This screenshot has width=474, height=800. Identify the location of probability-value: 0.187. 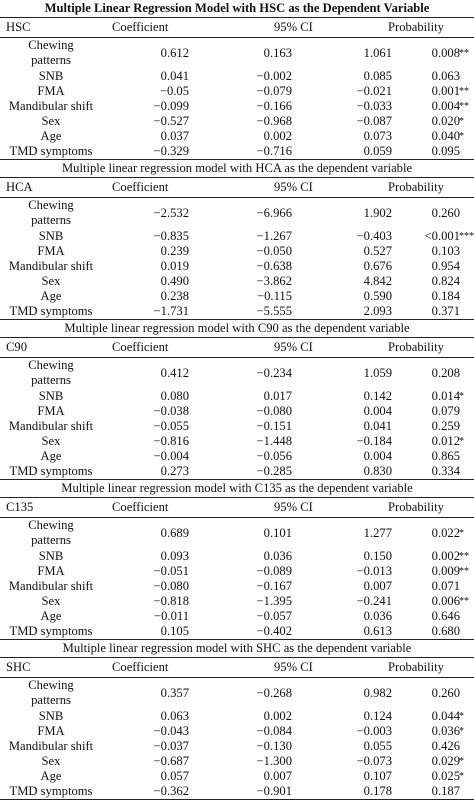
(445, 791).